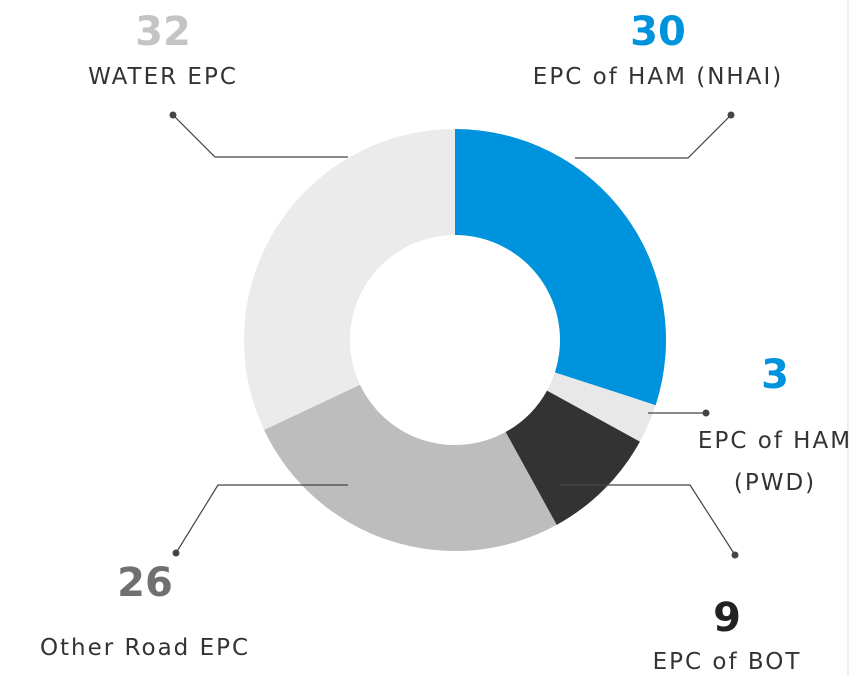 The width and height of the screenshot is (867, 683). Describe the element at coordinates (775, 375) in the screenshot. I see `value-label: 3` at that location.